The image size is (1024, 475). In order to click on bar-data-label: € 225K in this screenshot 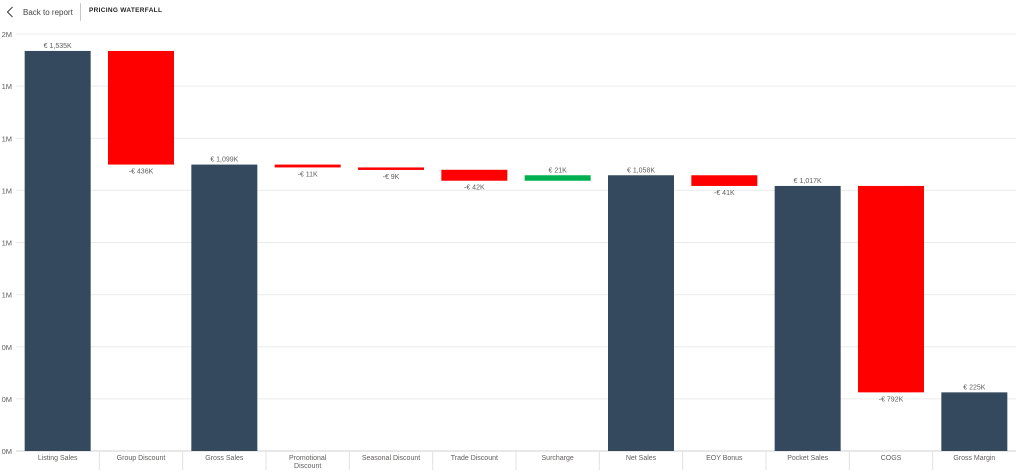, I will do `click(974, 387)`.